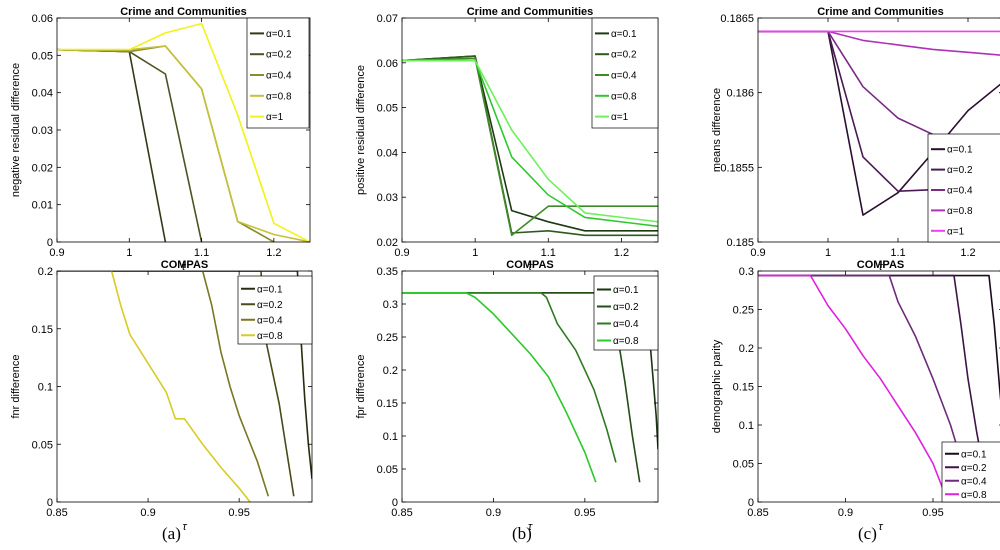  I want to click on y-axis-label: fnr difference, so click(16, 386).